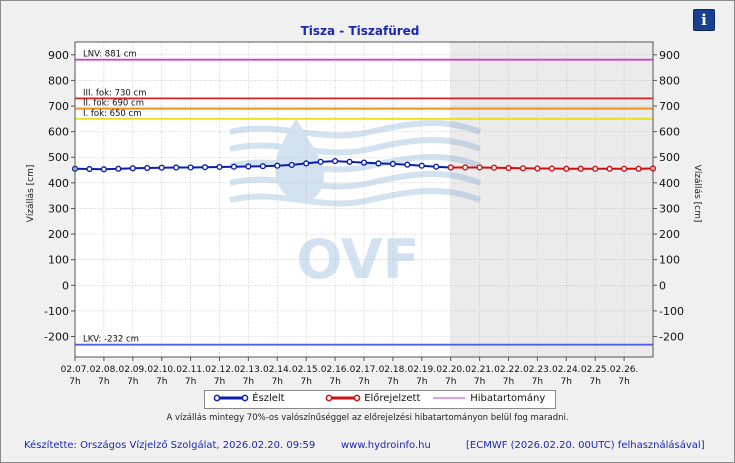 This screenshot has width=735, height=463. I want to click on y-tick-label-right: 300, so click(669, 208).